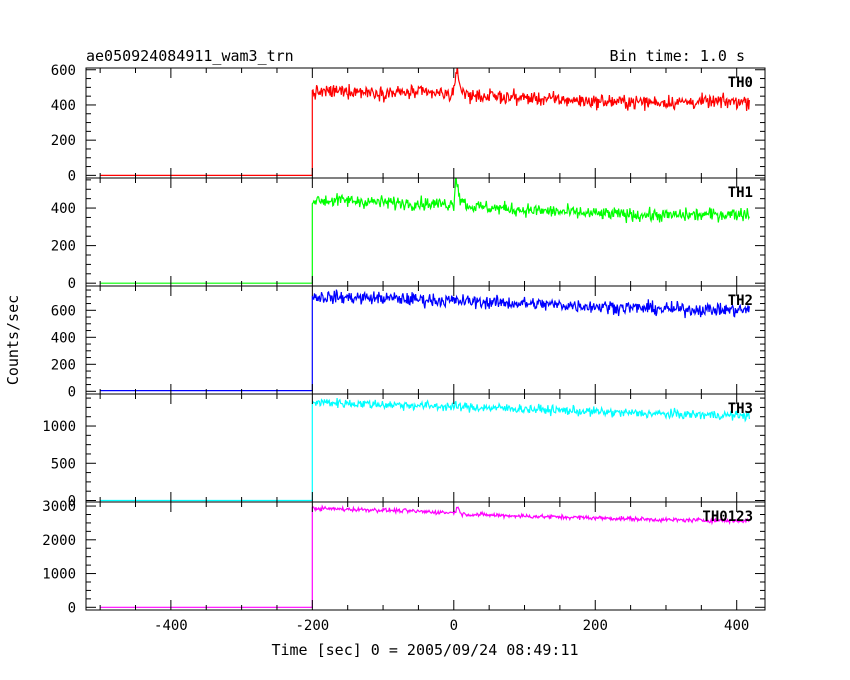 The width and height of the screenshot is (850, 680). I want to click on bin-time-label: Bin time: 1.0 s, so click(677, 56).